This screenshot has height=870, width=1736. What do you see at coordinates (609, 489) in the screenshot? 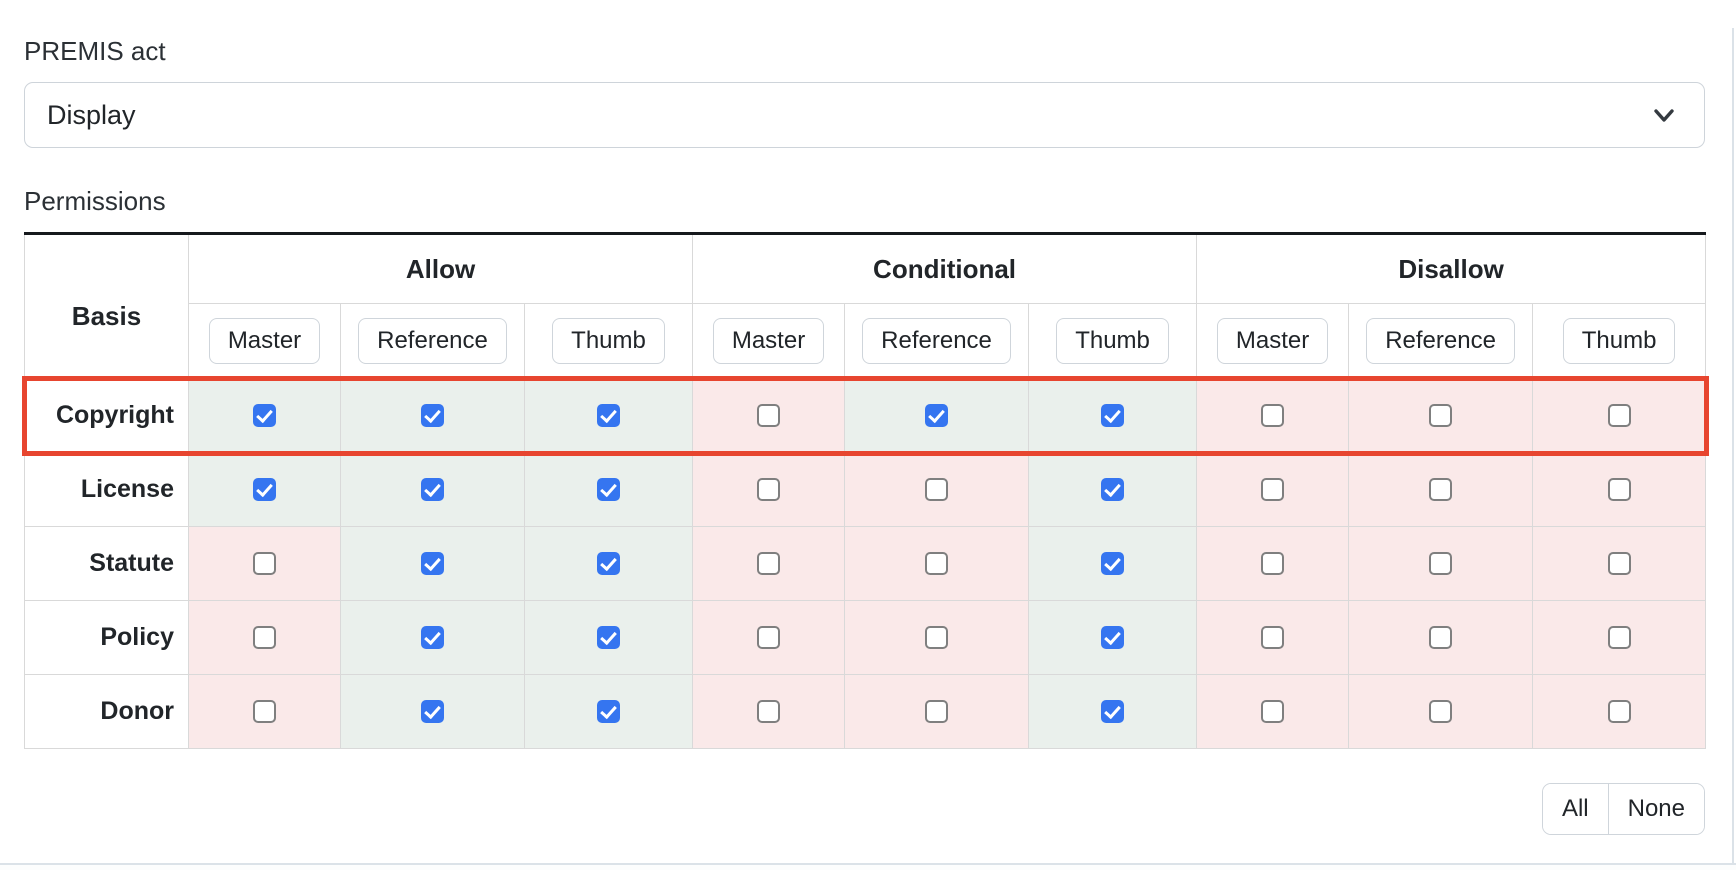
I see `checkbox-license-allow-thumb` at bounding box center [609, 489].